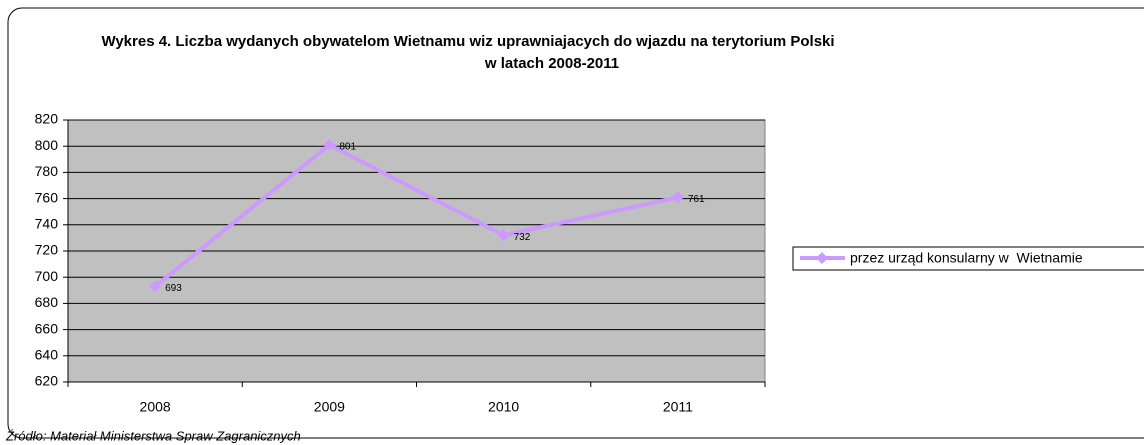 This screenshot has height=445, width=1144. Describe the element at coordinates (47, 276) in the screenshot. I see `y-tick-label: 700` at that location.